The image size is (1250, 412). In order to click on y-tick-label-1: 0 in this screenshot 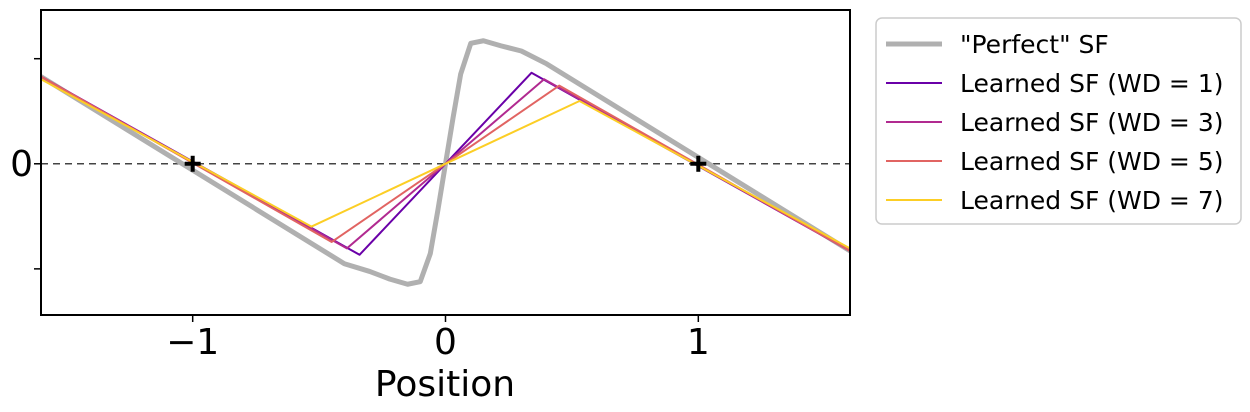, I will do `click(21, 164)`.